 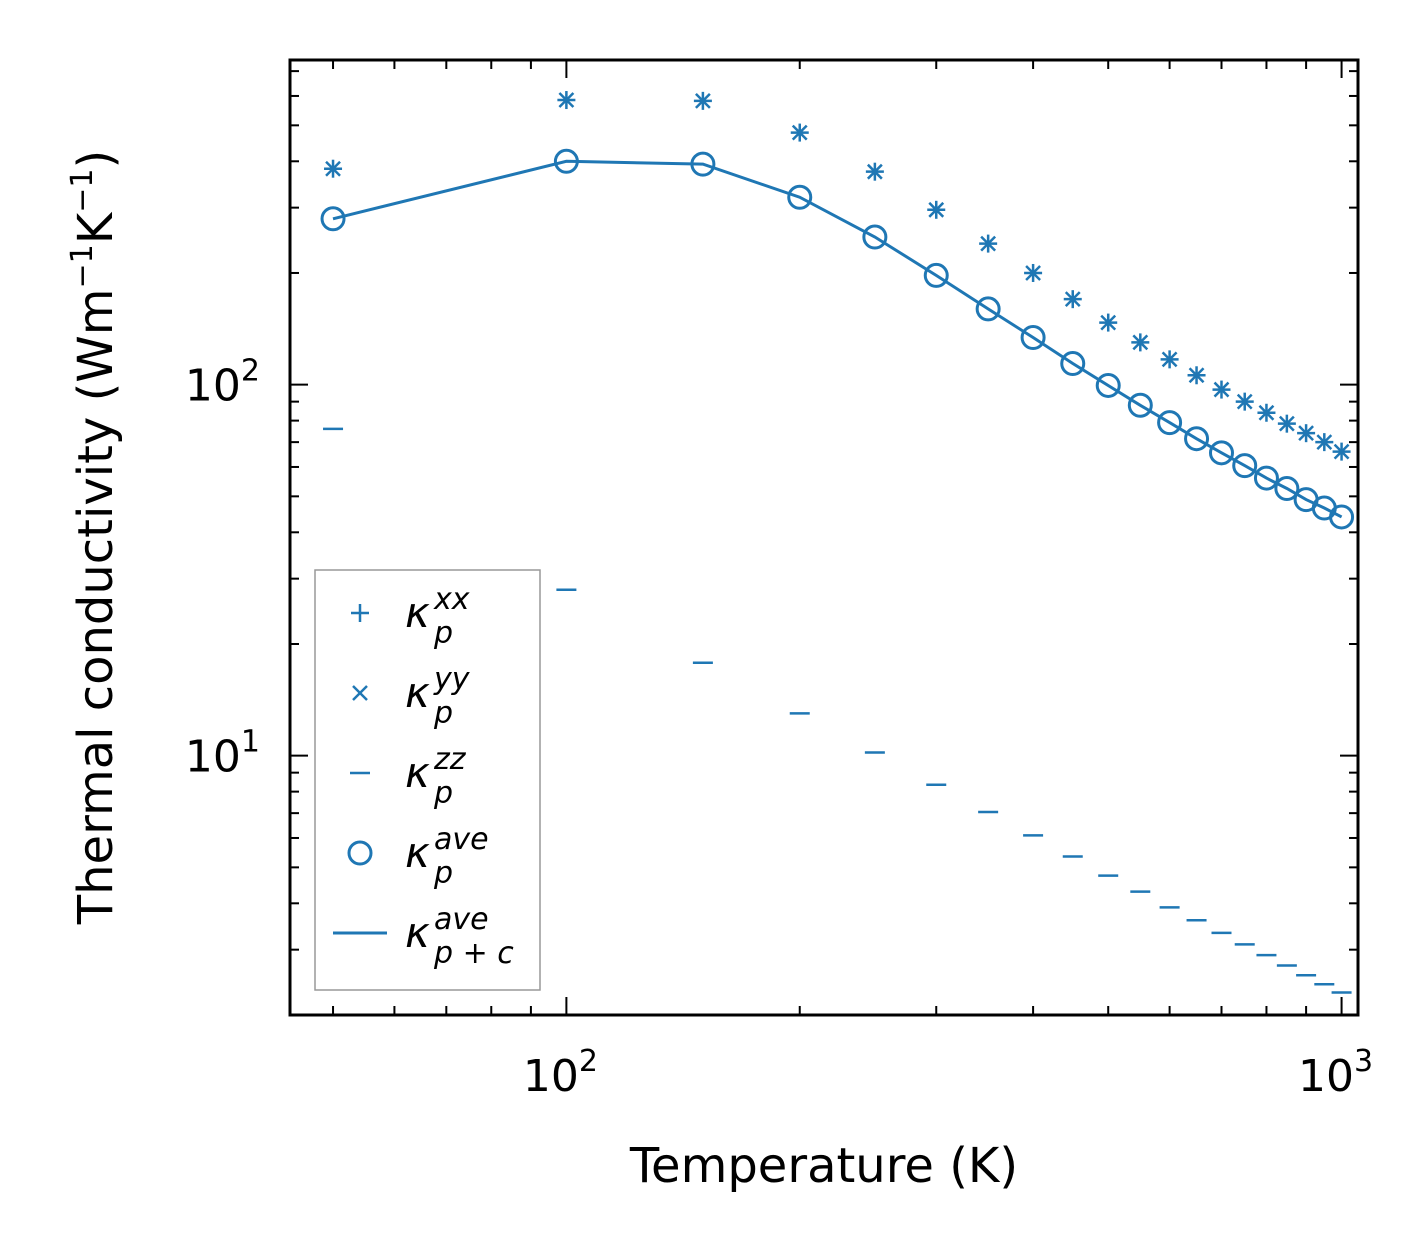 What do you see at coordinates (96, 606) in the screenshot?
I see `y-axis-label-main: Thermal conductivity (Wm` at bounding box center [96, 606].